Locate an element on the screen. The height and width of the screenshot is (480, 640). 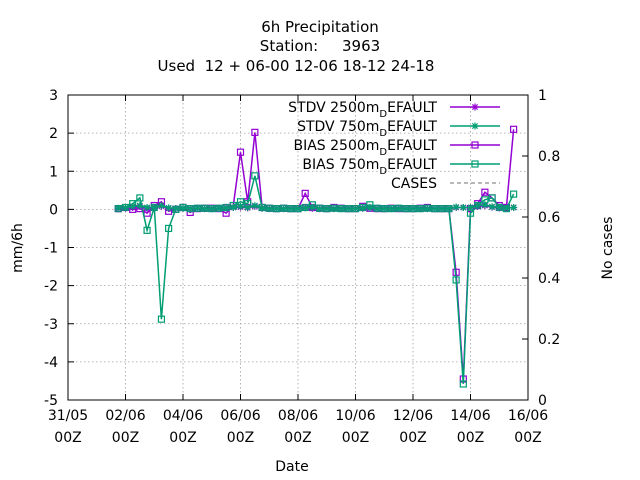
y2-tick-label: 0.6 is located at coordinates (549, 218).